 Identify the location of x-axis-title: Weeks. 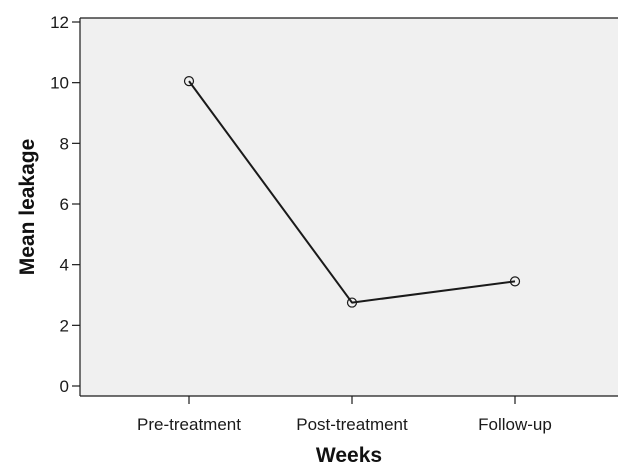
(349, 455).